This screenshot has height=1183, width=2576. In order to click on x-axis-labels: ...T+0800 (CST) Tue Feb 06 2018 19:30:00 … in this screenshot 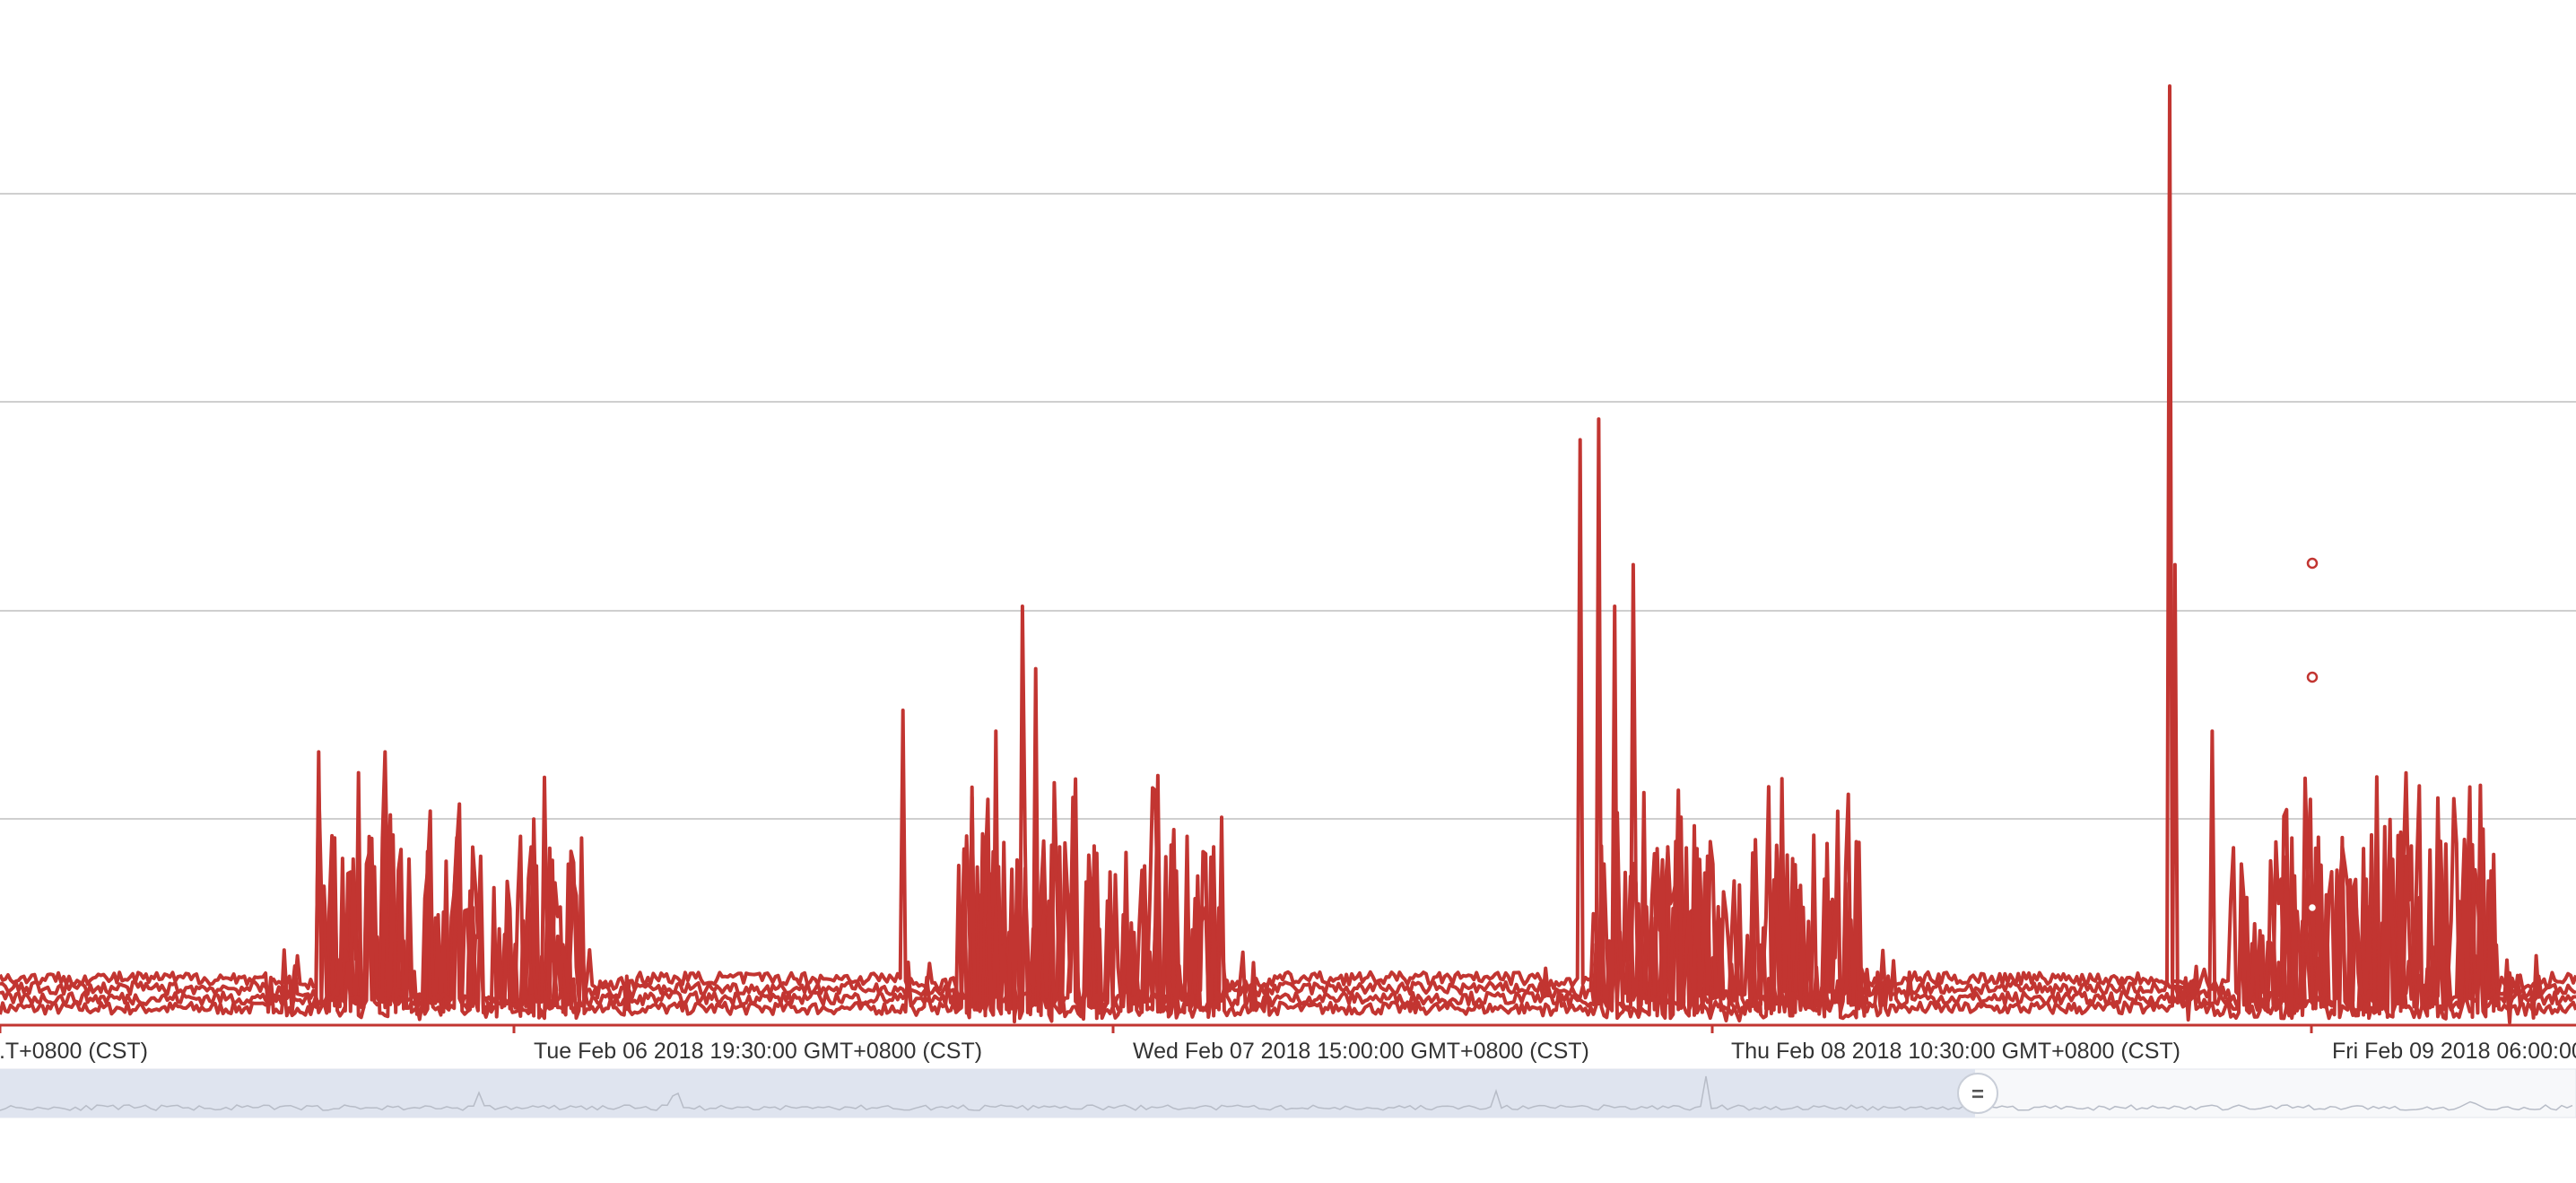, I will do `click(1288, 1044)`.